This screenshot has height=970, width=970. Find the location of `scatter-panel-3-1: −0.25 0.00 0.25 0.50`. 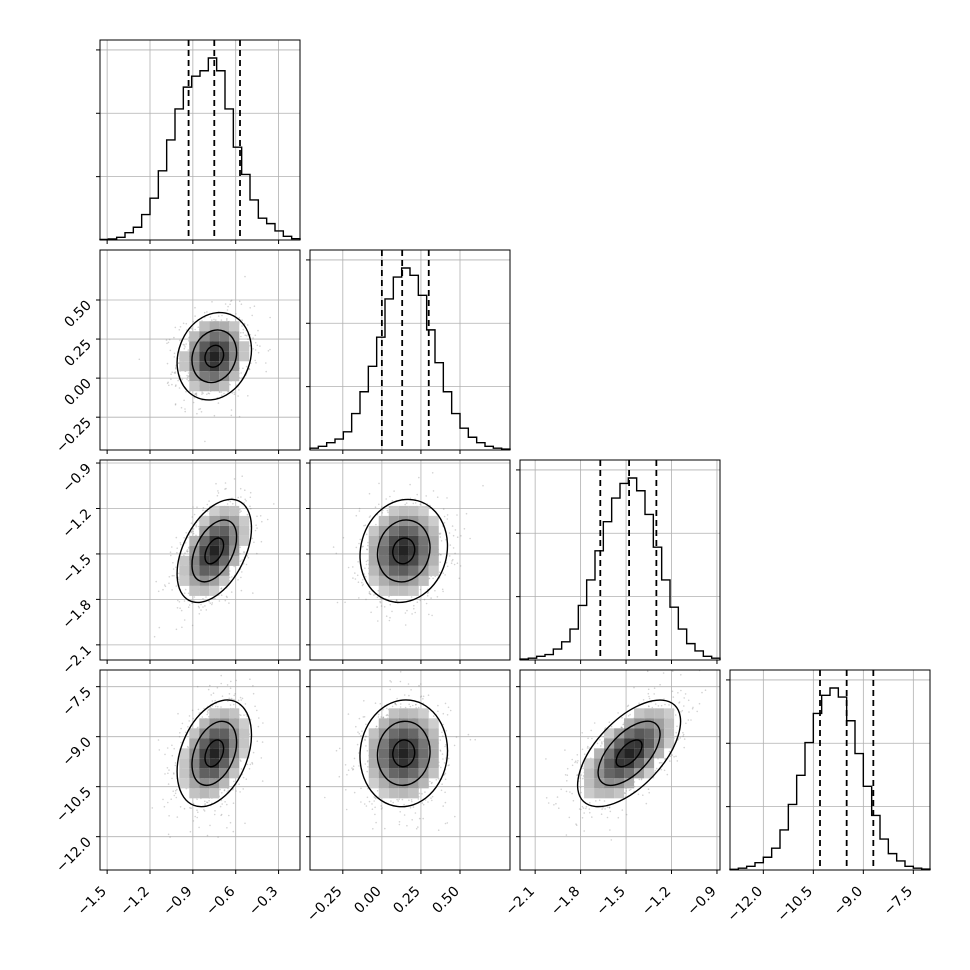

scatter-panel-3-1: −0.25 0.00 0.25 0.50 is located at coordinates (407, 797).